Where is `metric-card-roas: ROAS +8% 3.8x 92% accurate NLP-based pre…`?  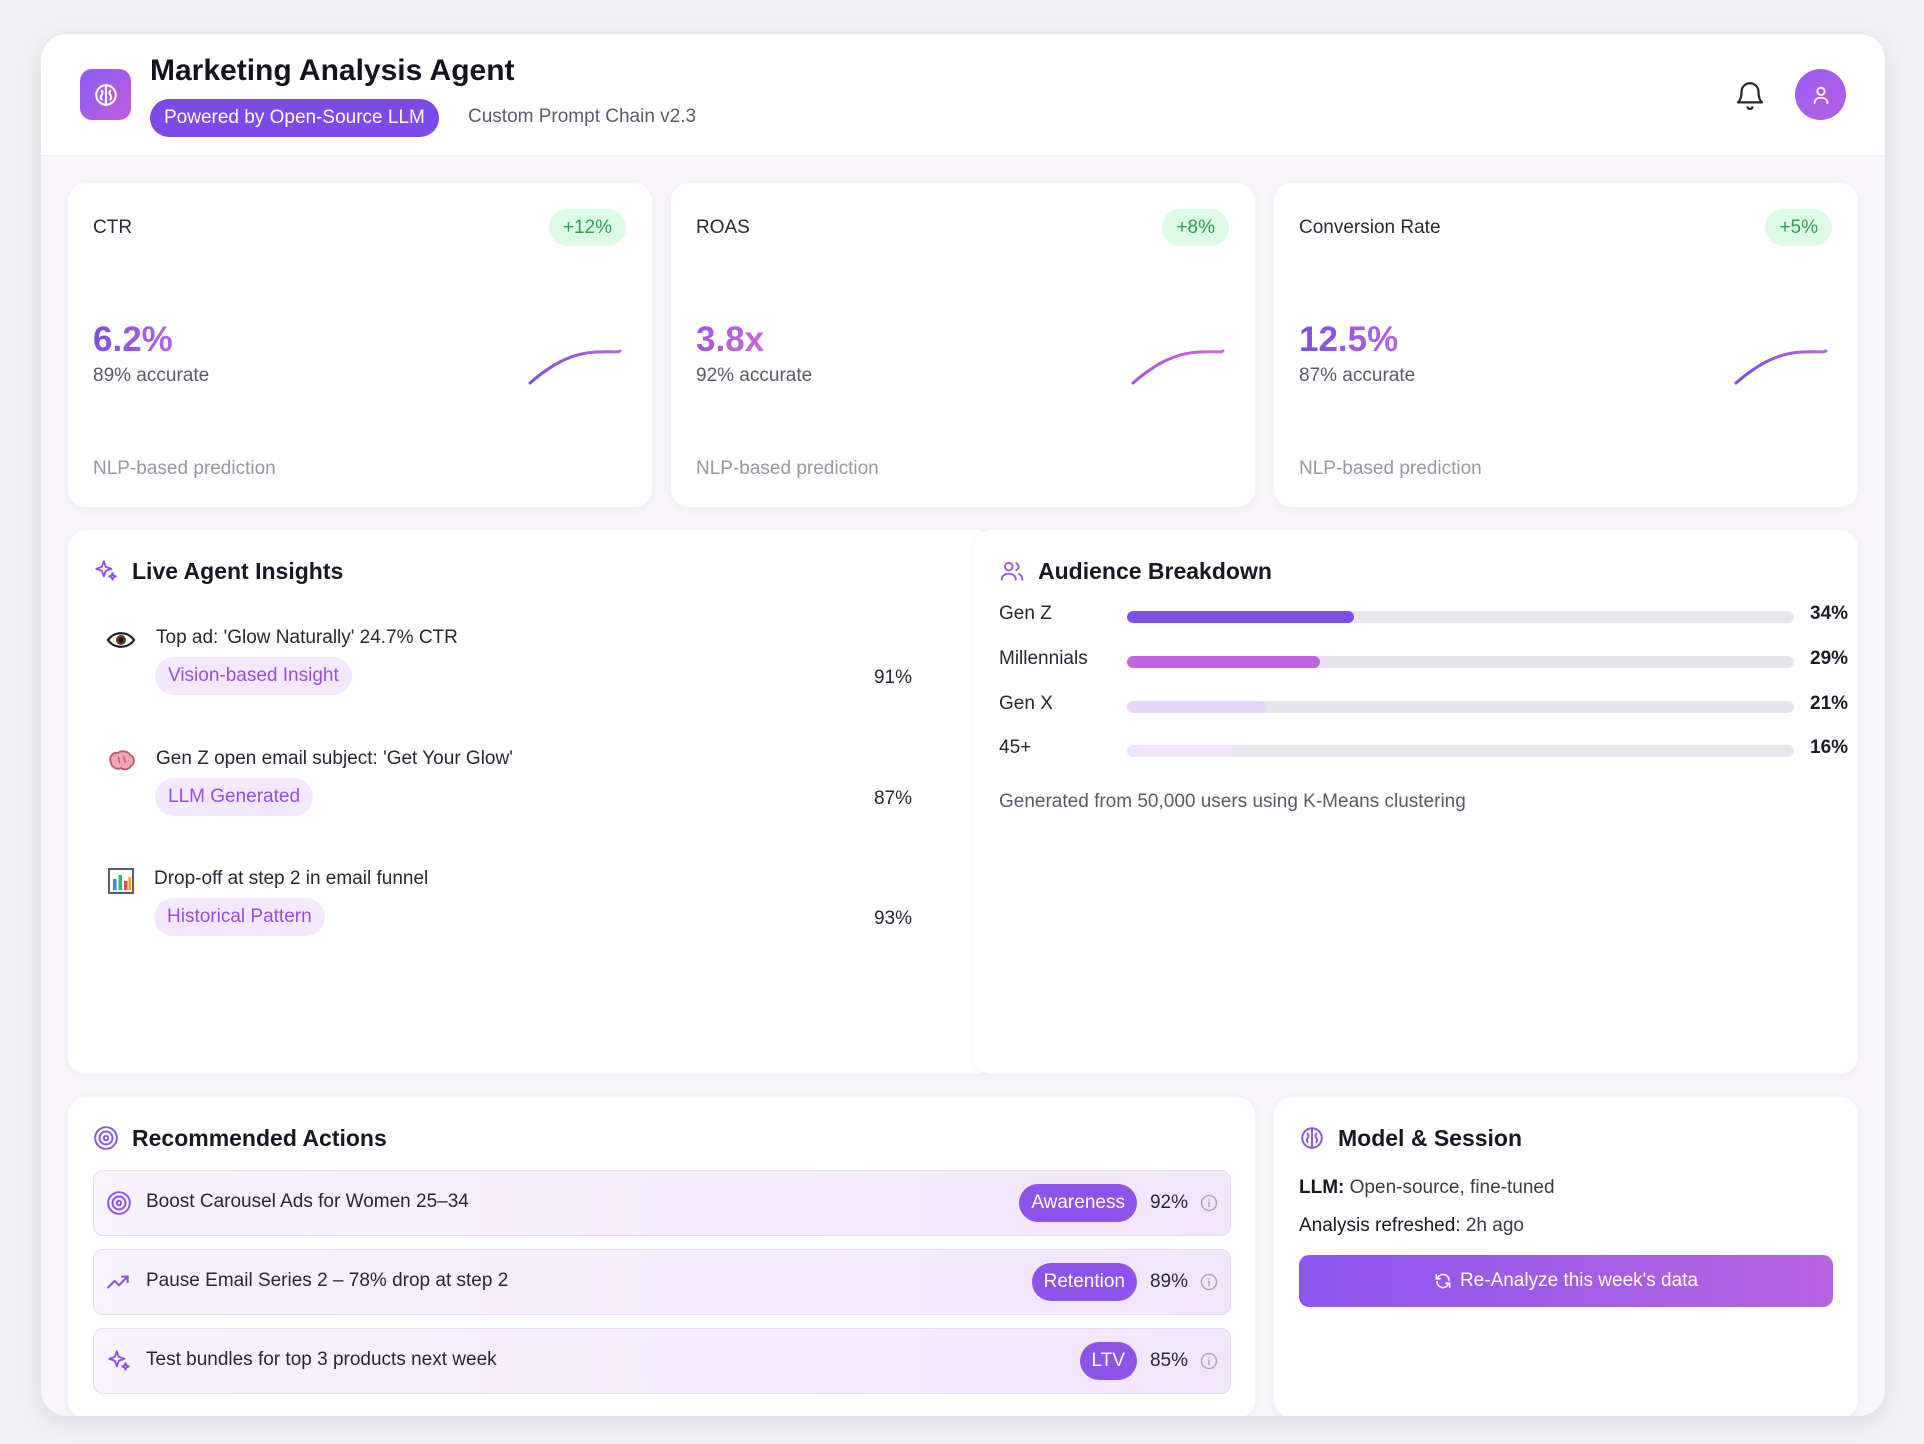 metric-card-roas: ROAS +8% 3.8x 92% accurate NLP-based pre… is located at coordinates (963, 345).